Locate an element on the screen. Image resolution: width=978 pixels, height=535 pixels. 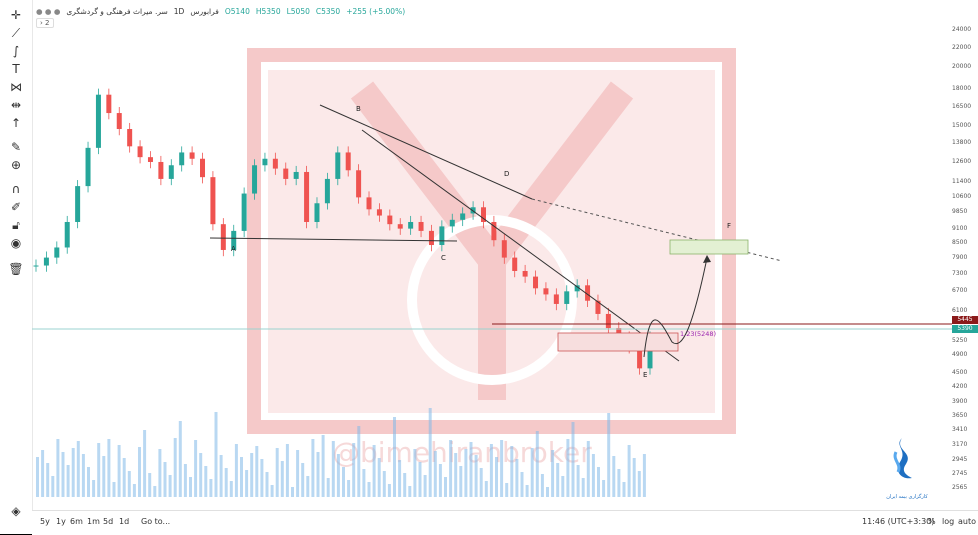
projected-path is located at coordinates (675, 307).